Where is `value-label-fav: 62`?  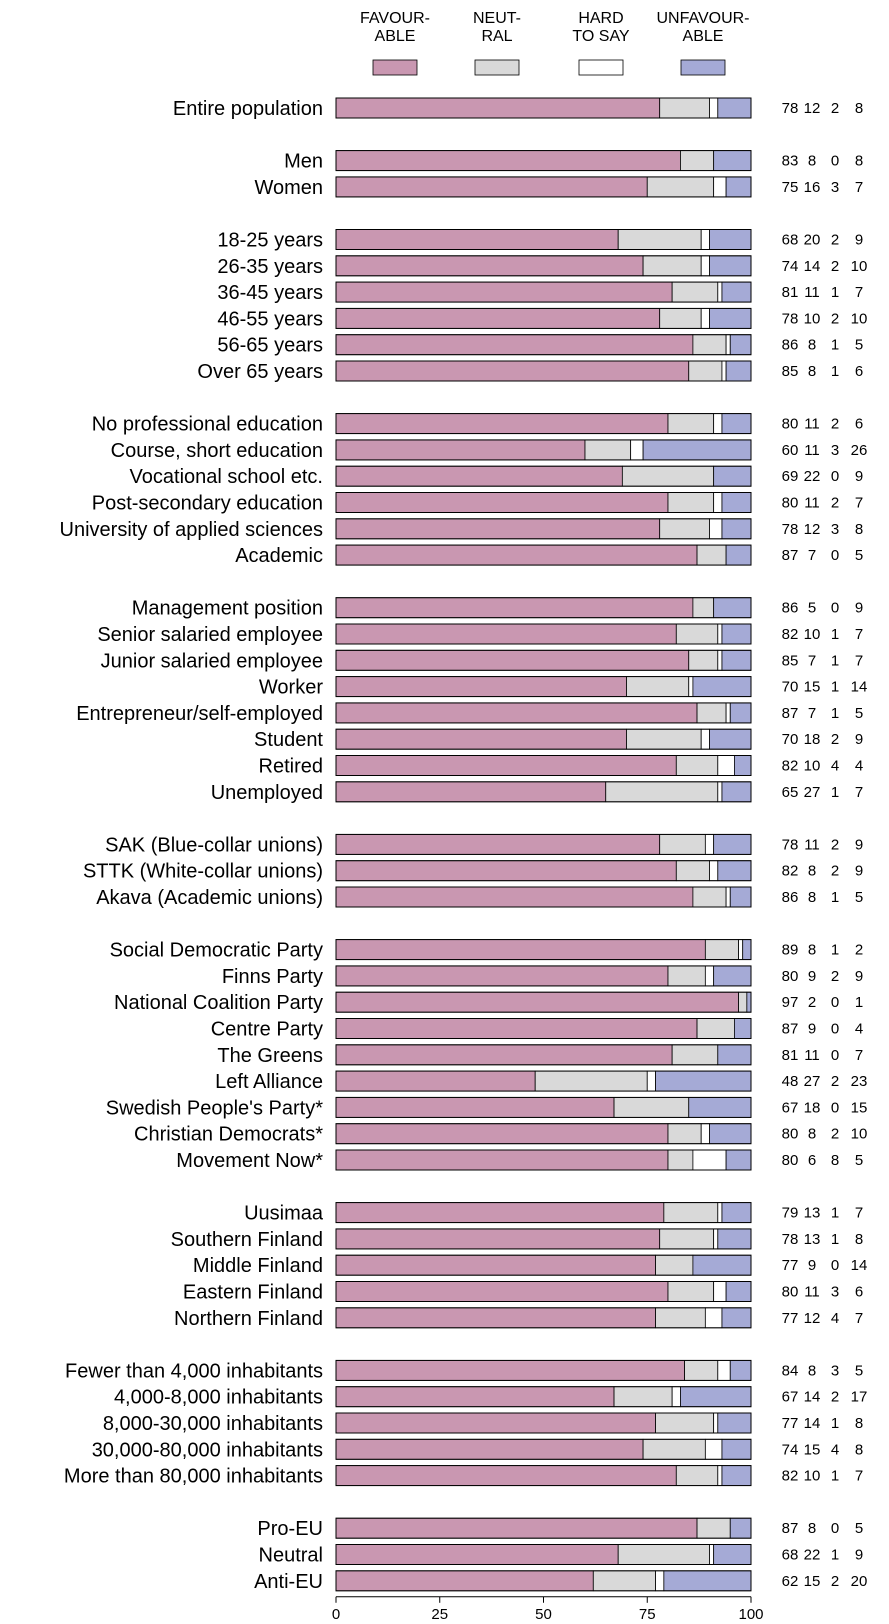 value-label-fav: 62 is located at coordinates (790, 1581).